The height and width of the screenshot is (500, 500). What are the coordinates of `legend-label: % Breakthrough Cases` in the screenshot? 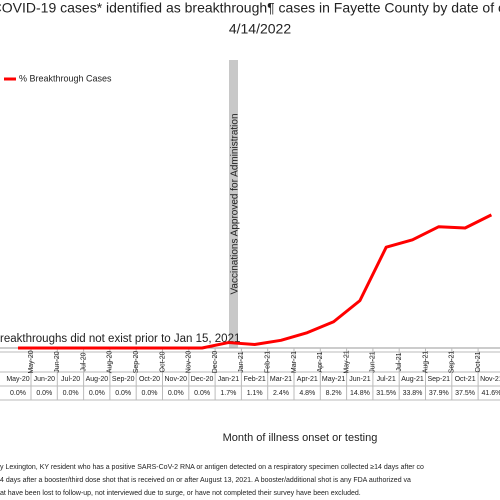 It's located at (65, 78).